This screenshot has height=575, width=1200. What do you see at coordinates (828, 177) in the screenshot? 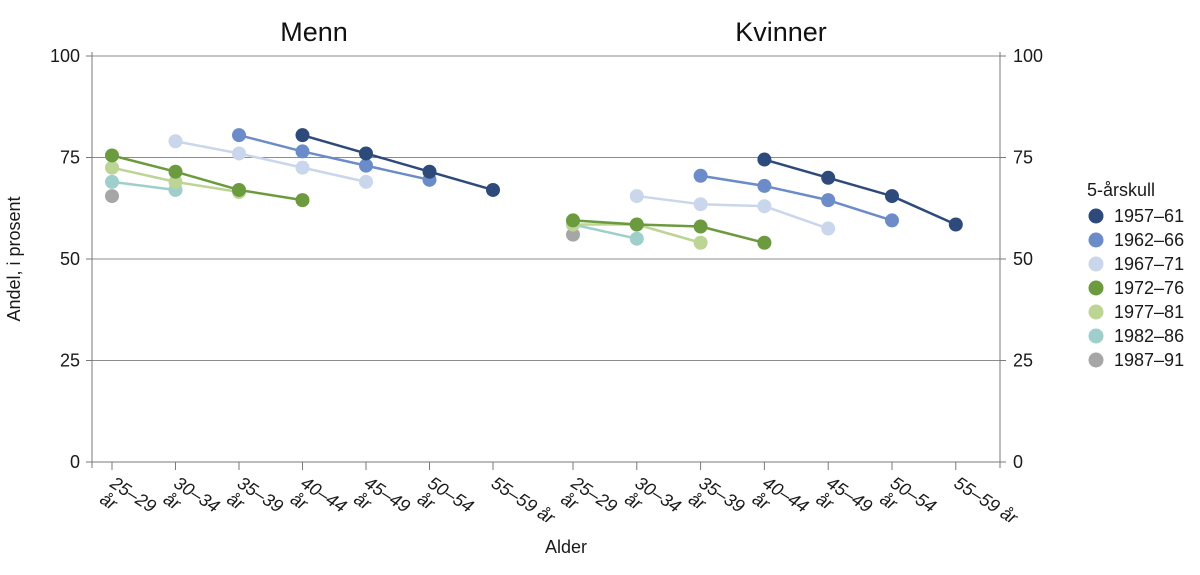
I see `data-point-kvinner-1957–61-4` at bounding box center [828, 177].